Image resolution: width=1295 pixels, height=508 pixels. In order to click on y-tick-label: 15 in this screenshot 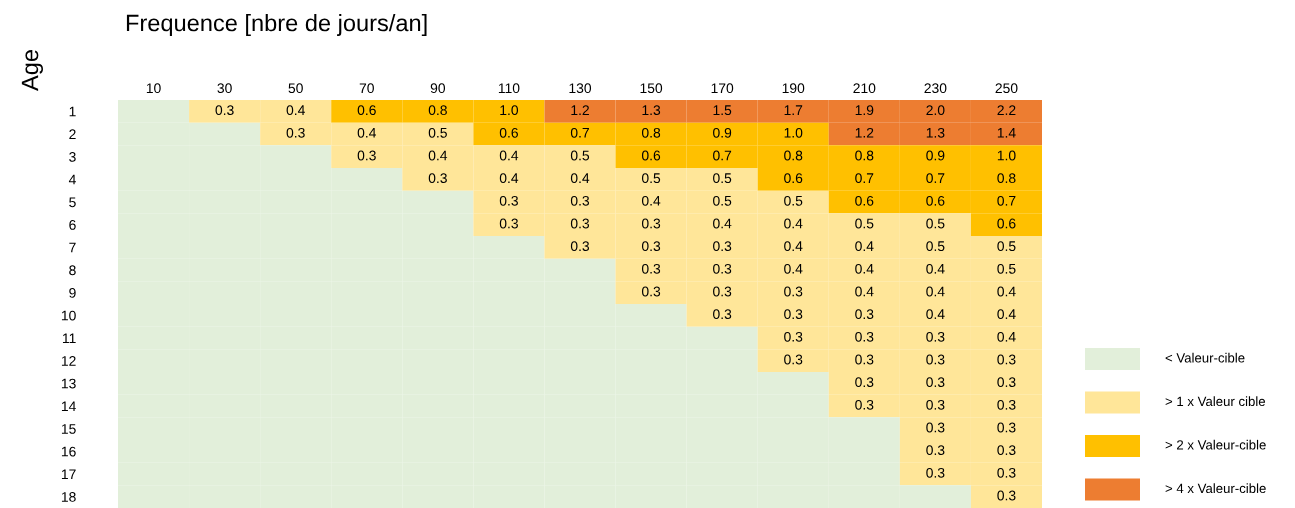, I will do `click(68, 429)`.